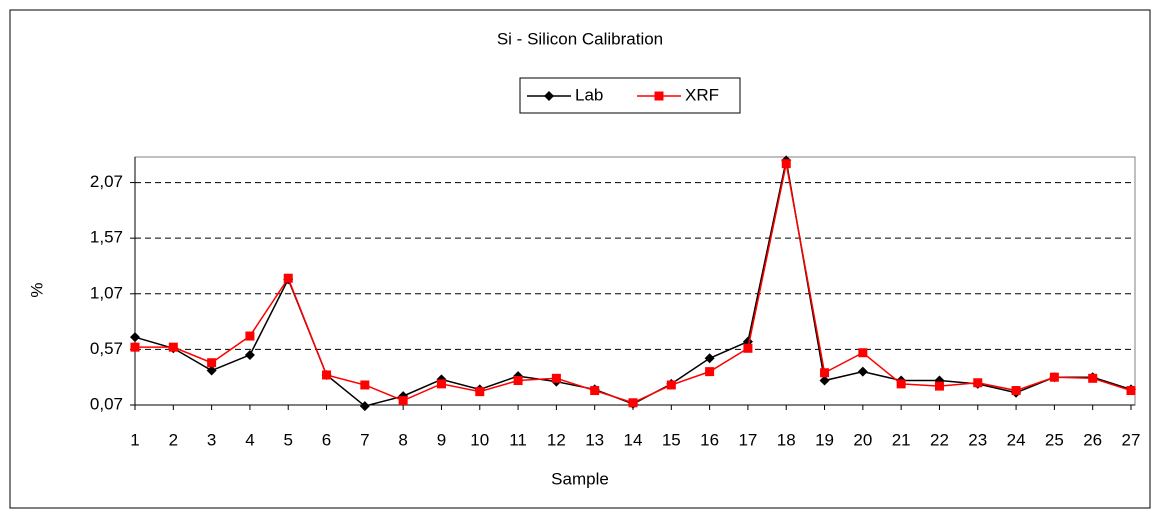 This screenshot has width=1160, height=519. I want to click on y-tick-label: 1,57, so click(106, 237).